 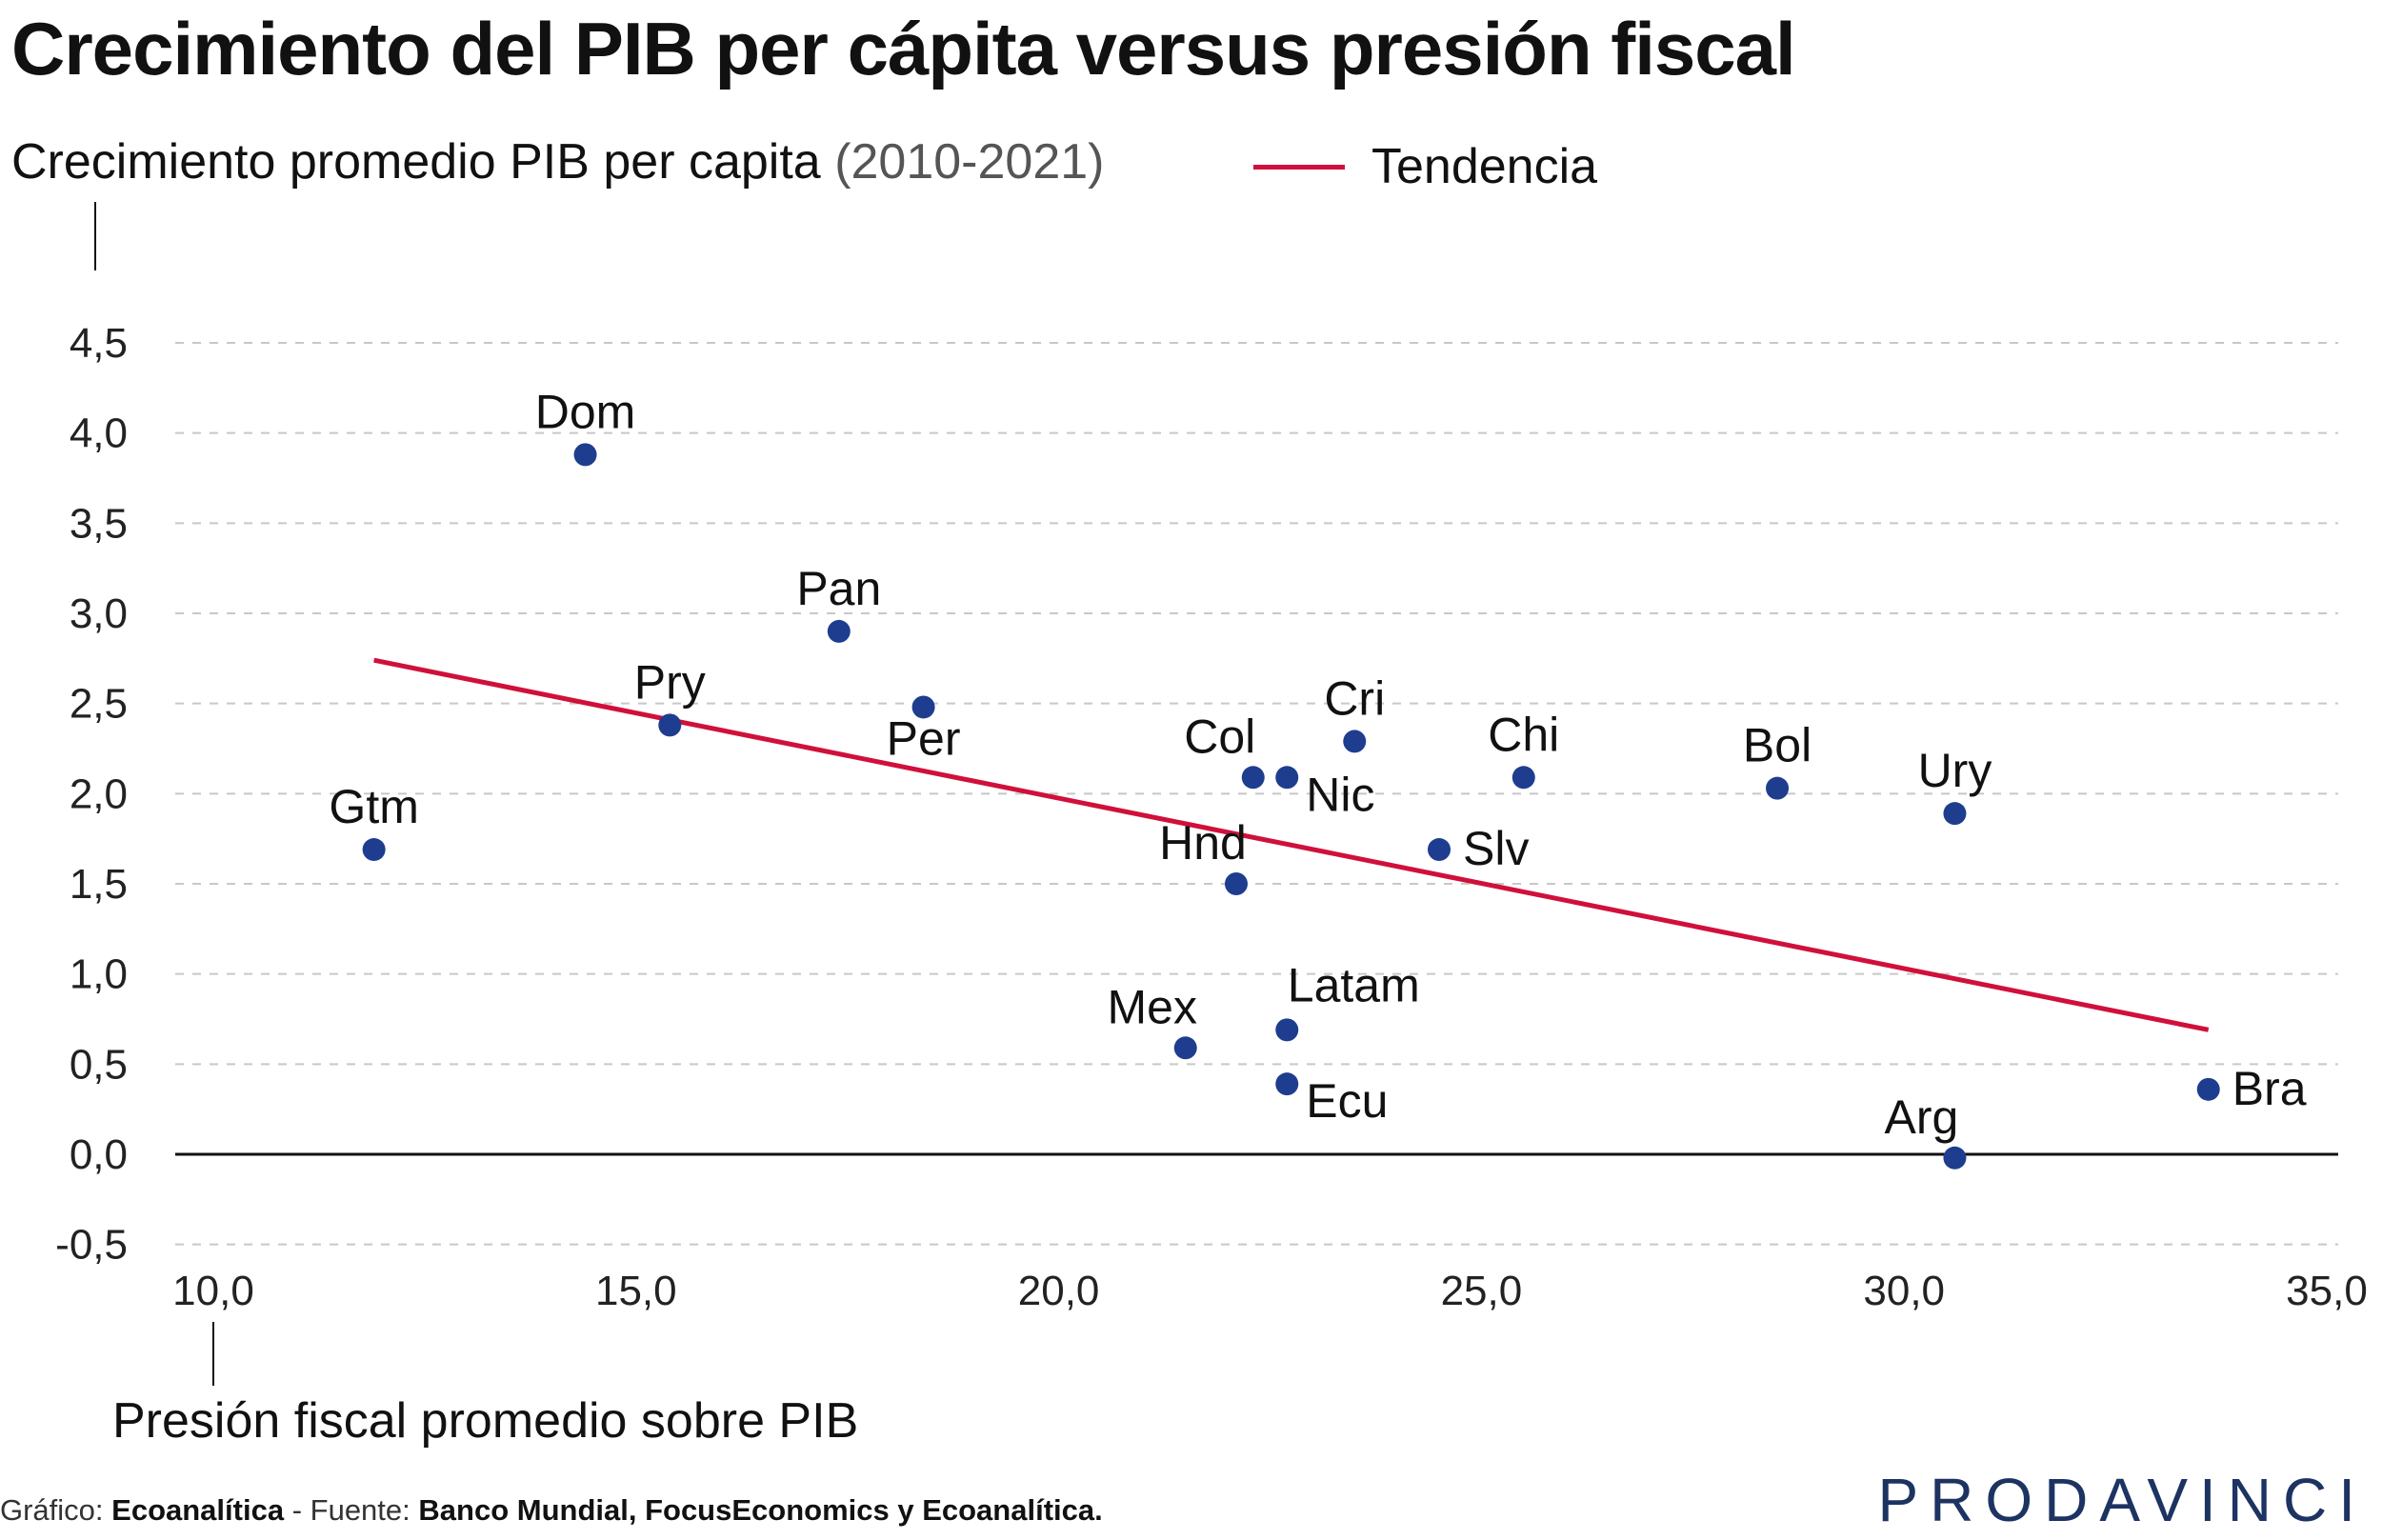 What do you see at coordinates (585, 411) in the screenshot?
I see `point-label: Dom` at bounding box center [585, 411].